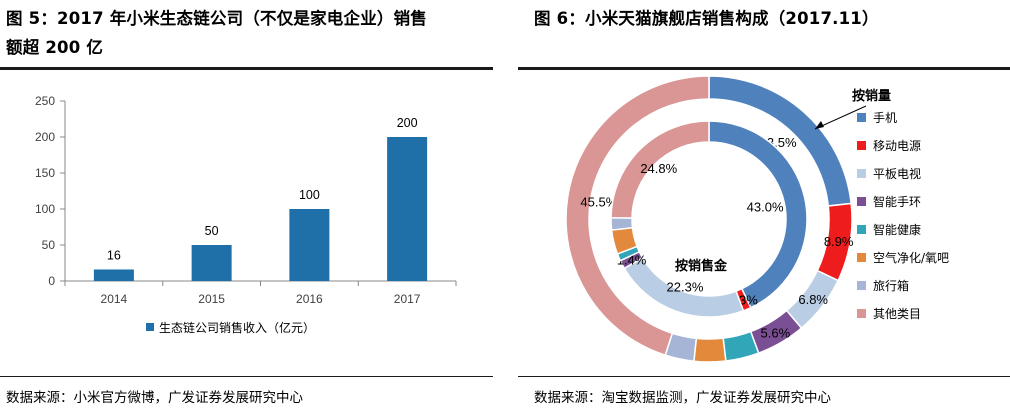 Image resolution: width=1010 pixels, height=413 pixels. What do you see at coordinates (819, 125) in the screenshot?
I see `outer-ring-title-arrow` at bounding box center [819, 125].